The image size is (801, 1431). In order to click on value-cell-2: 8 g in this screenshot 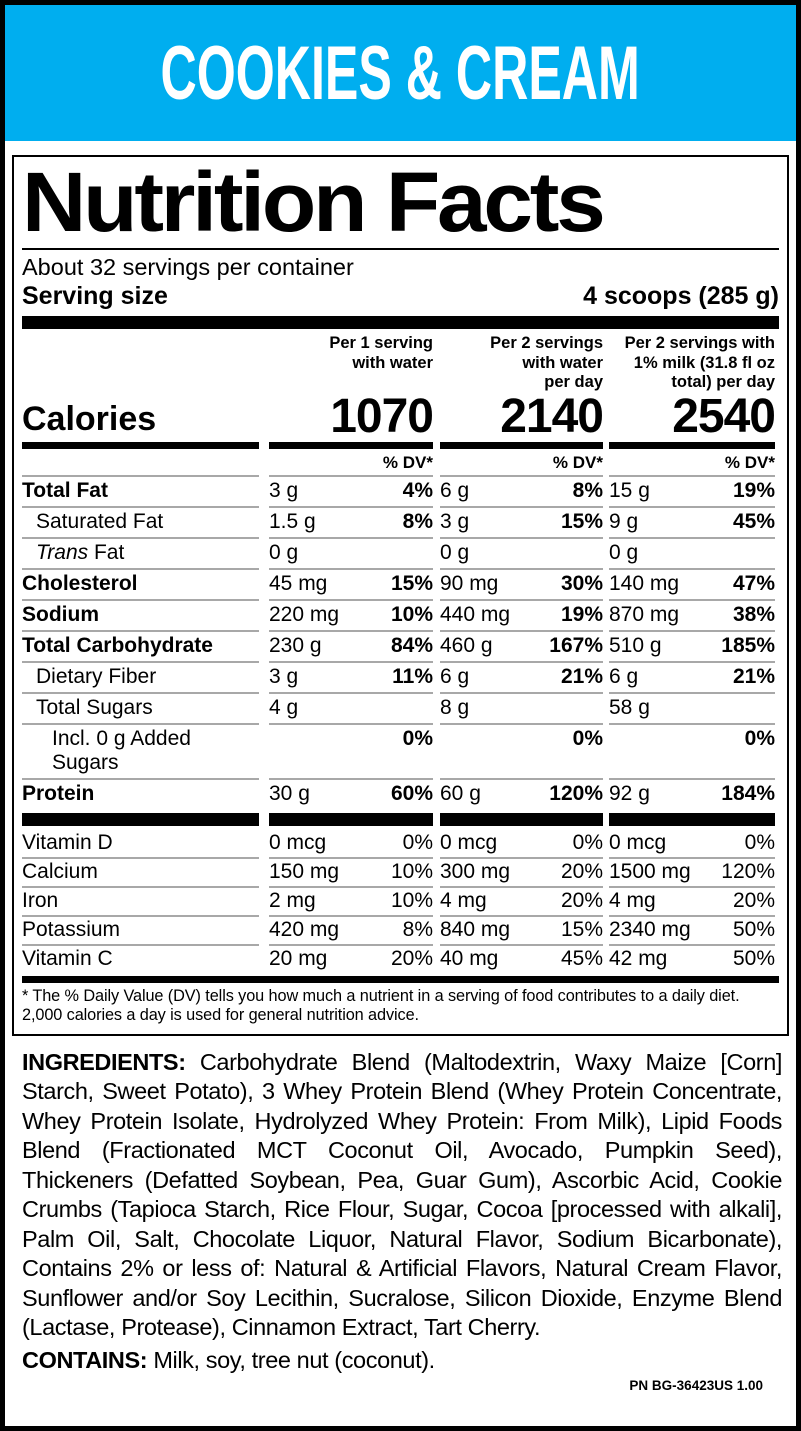, I will do `click(521, 707)`.